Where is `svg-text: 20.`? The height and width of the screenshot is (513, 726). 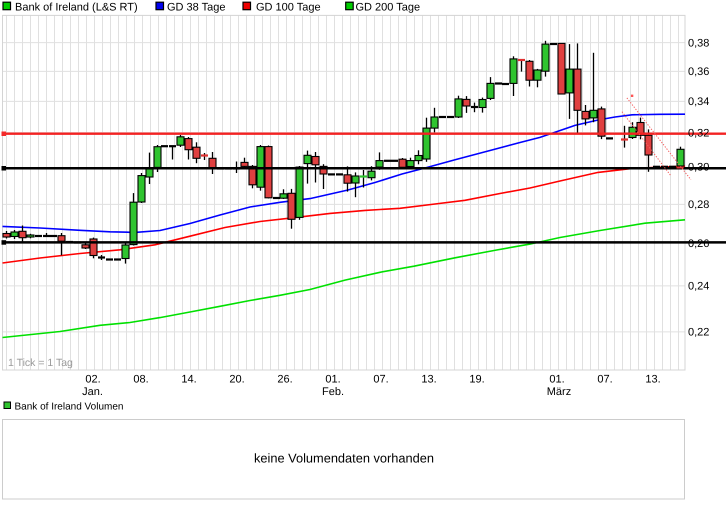 svg-text: 20. is located at coordinates (236, 380).